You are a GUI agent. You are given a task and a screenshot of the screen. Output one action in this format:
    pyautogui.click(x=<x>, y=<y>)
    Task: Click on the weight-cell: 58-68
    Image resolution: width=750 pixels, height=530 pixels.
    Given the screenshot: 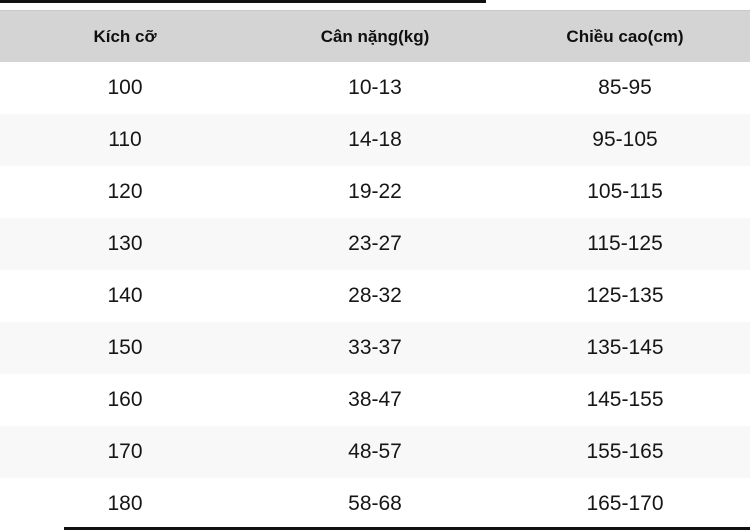 What is the action you would take?
    pyautogui.click(x=375, y=503)
    